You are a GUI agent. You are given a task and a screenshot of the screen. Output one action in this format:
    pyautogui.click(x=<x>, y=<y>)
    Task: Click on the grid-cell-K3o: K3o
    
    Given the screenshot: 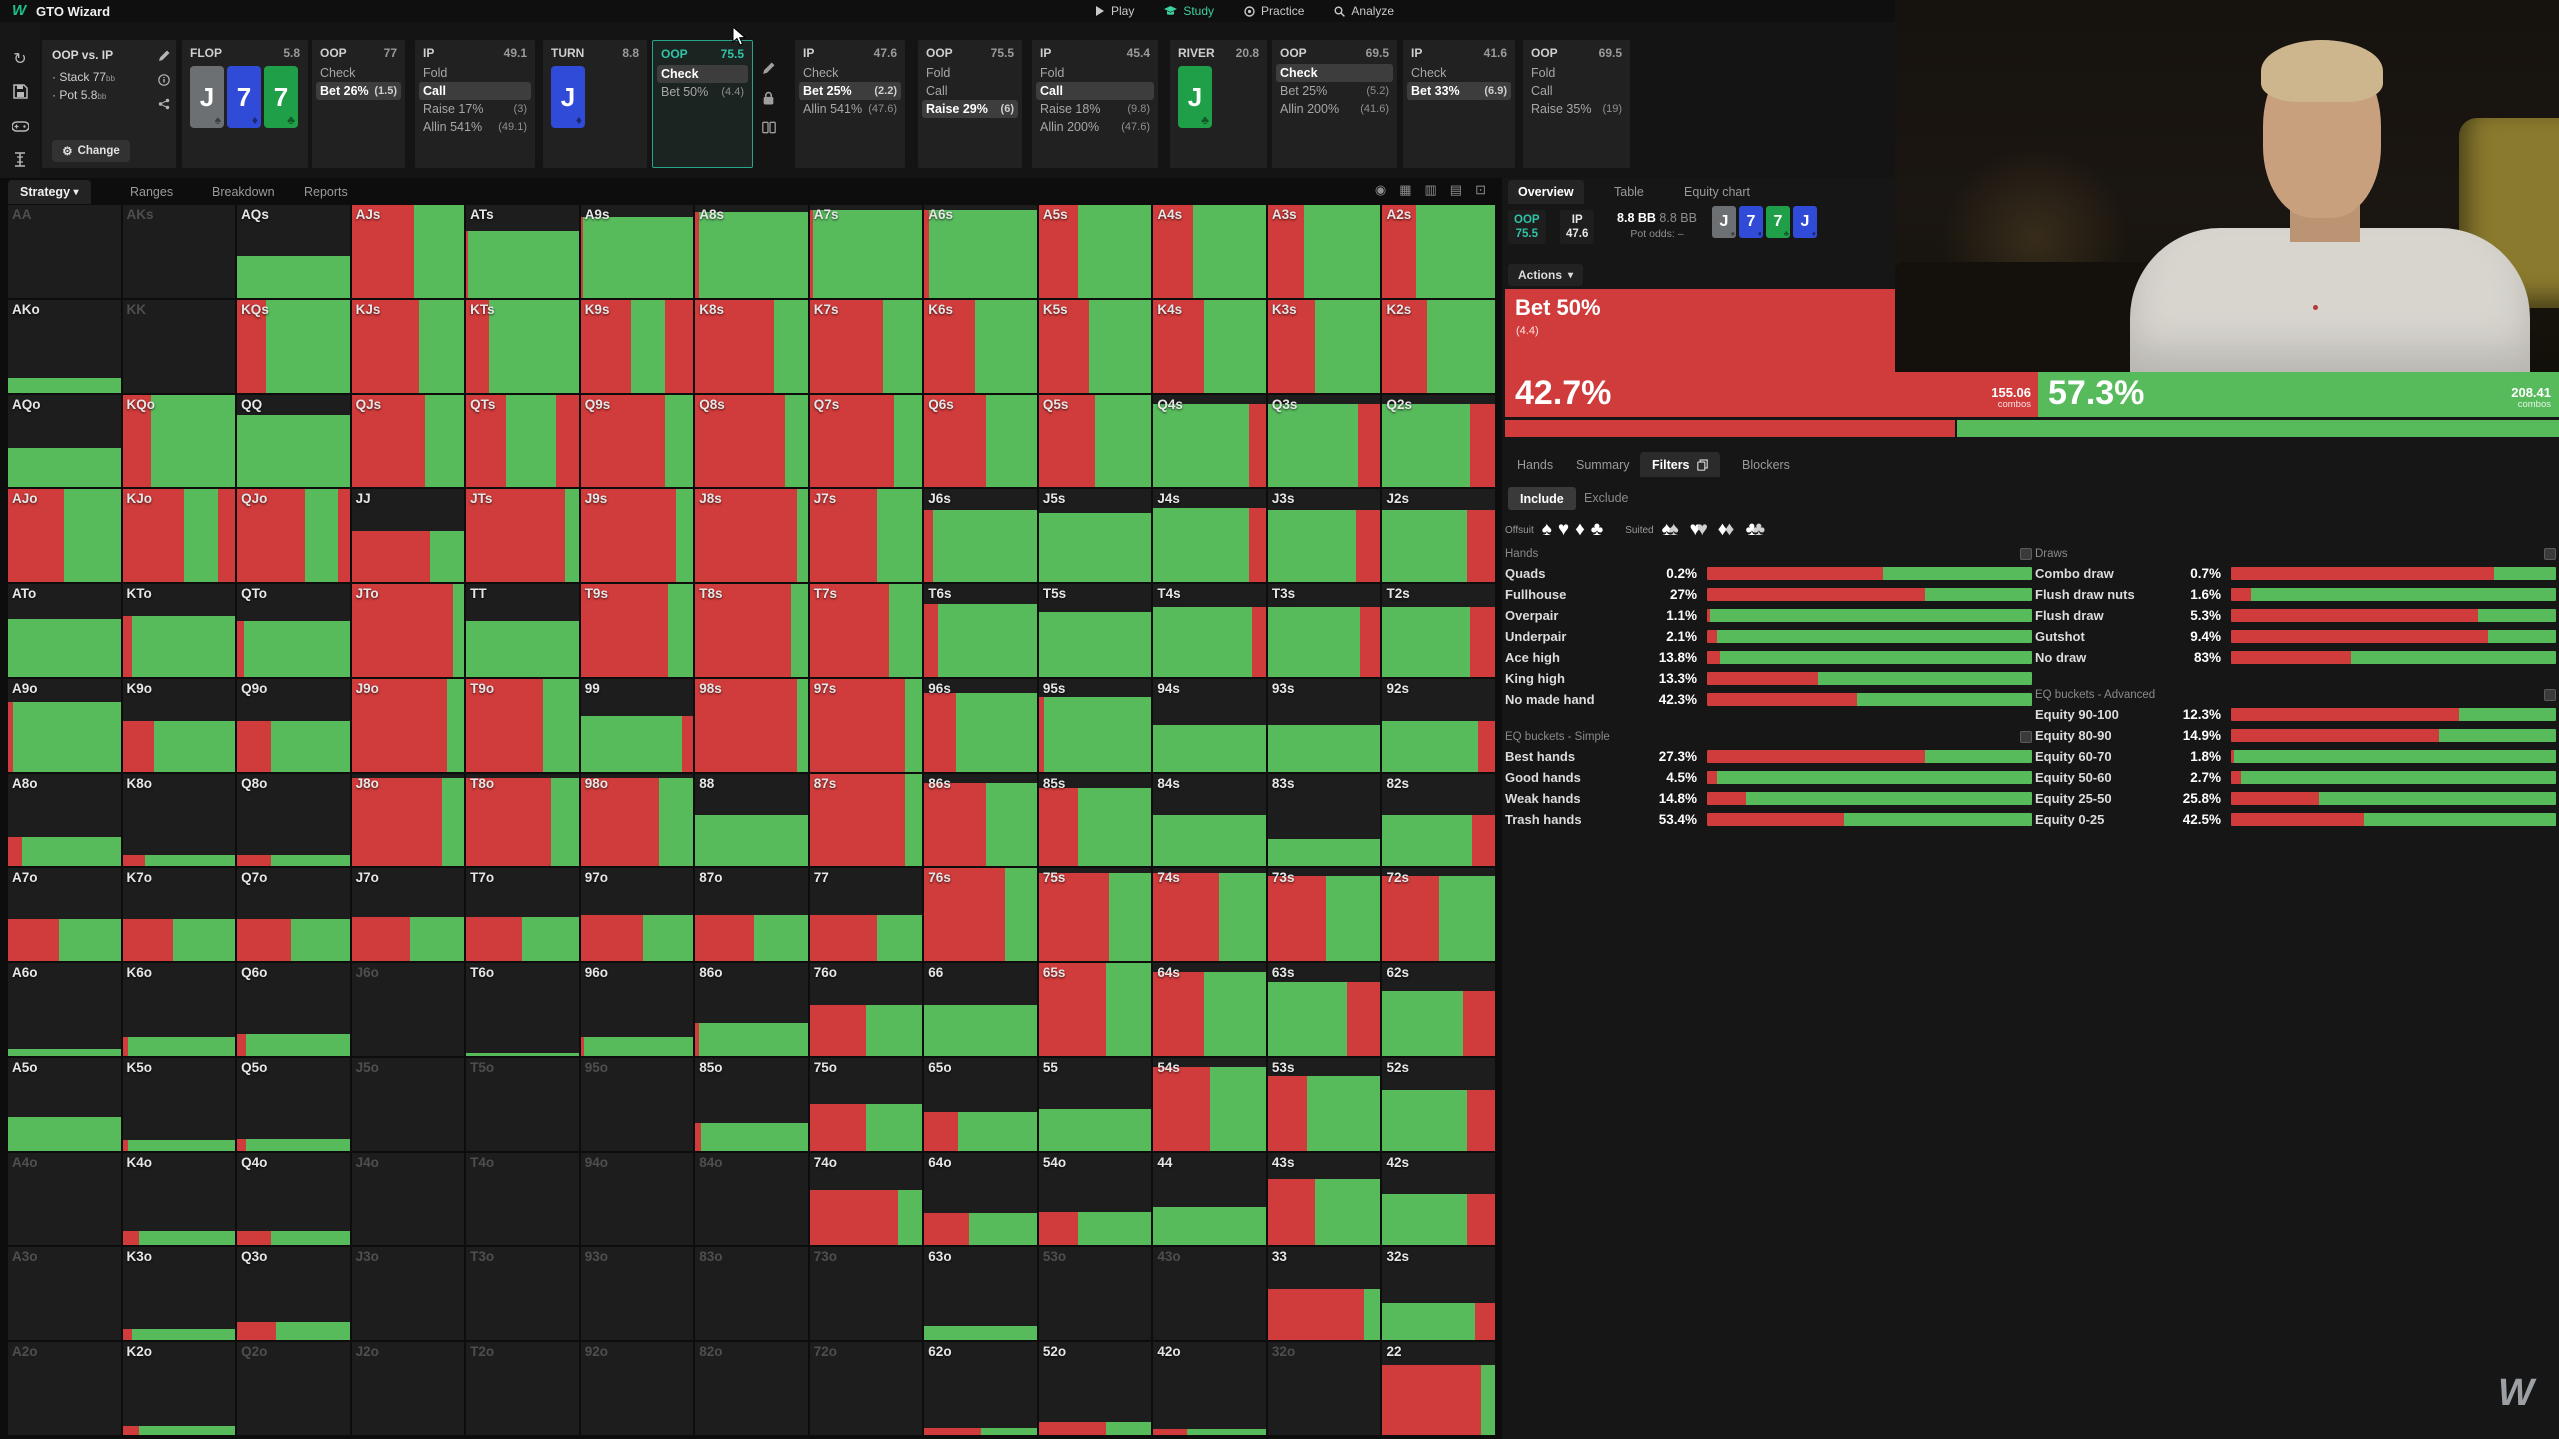 What is the action you would take?
    pyautogui.click(x=179, y=1294)
    